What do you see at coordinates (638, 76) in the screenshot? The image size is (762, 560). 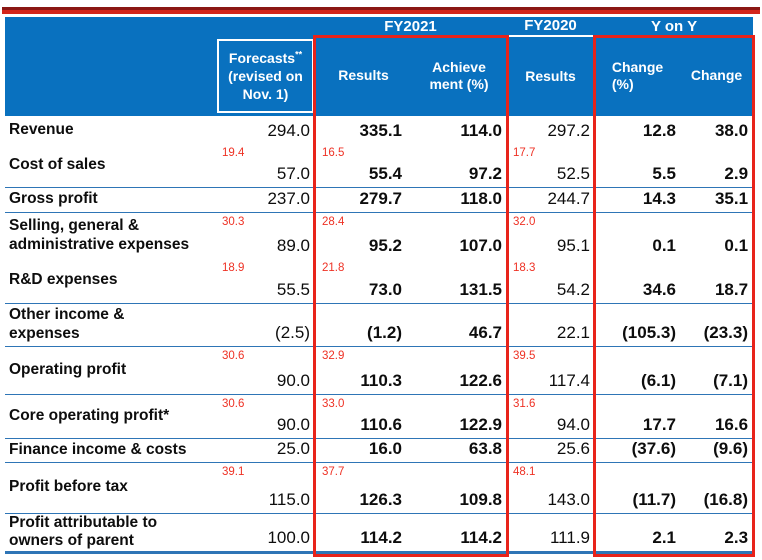 I see `header-change-pct: Change (%)` at bounding box center [638, 76].